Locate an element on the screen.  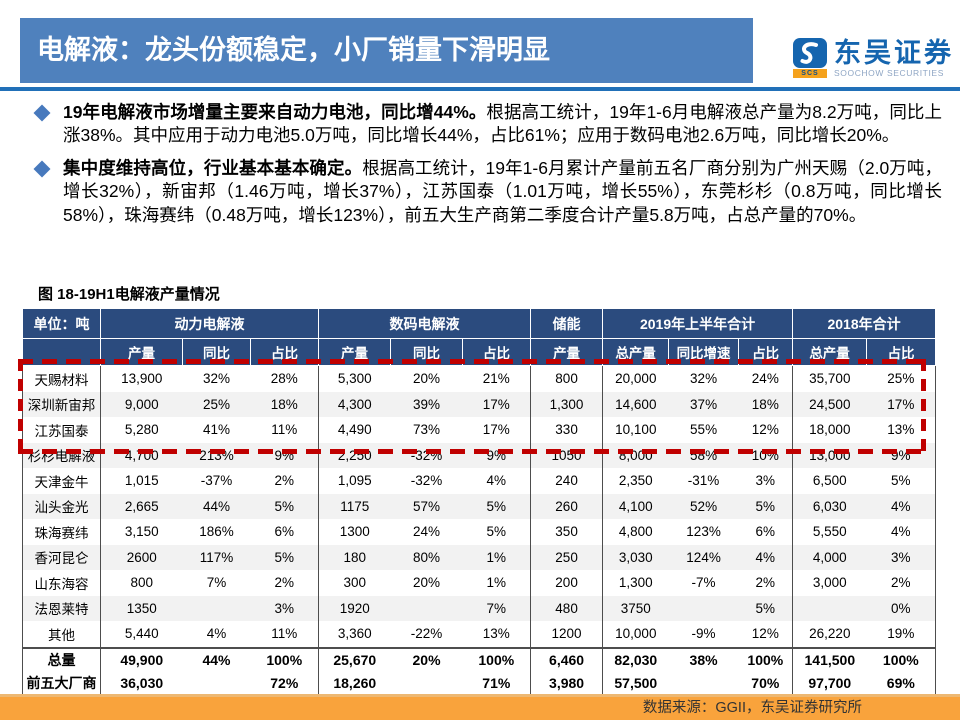
table-cell: 69% is located at coordinates (901, 684).